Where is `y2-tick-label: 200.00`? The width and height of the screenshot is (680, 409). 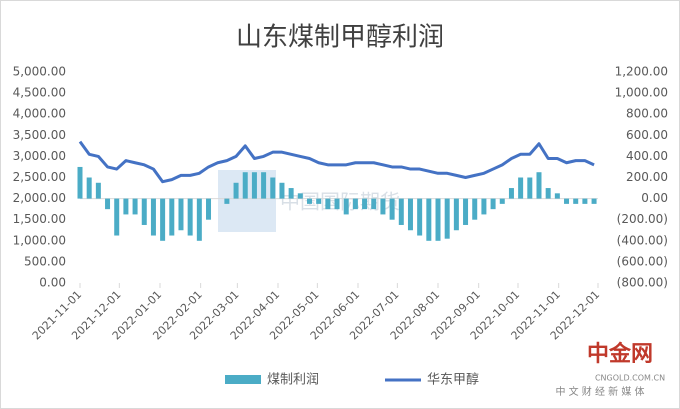
y2-tick-label: 200.00 is located at coordinates (647, 177).